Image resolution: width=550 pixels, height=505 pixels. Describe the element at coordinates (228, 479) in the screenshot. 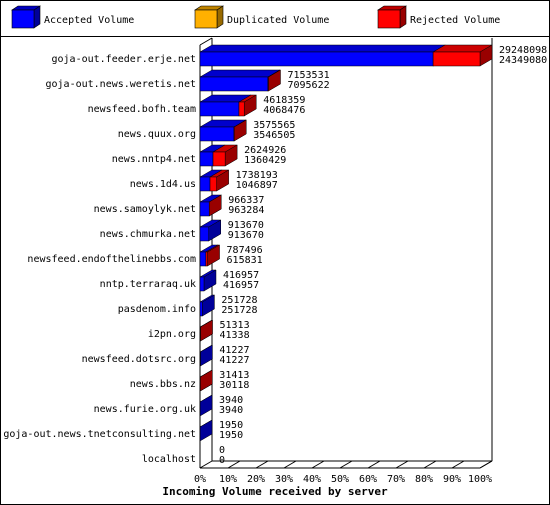

I see `x-tick-label: 10%` at that location.